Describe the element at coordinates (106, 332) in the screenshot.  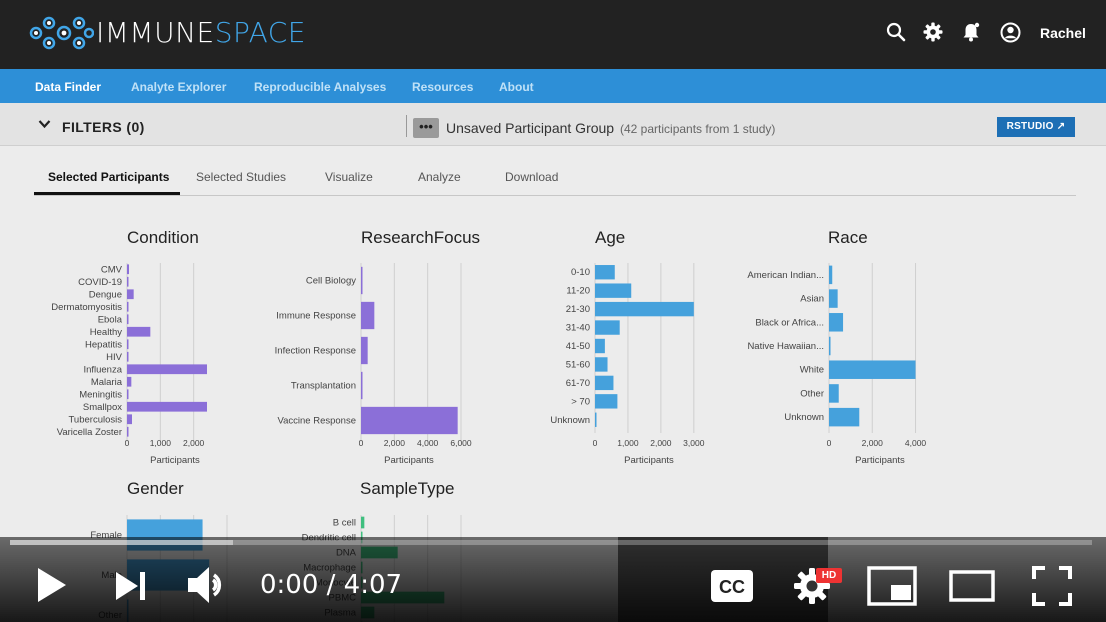
I see `condition-category-label: Healthy` at that location.